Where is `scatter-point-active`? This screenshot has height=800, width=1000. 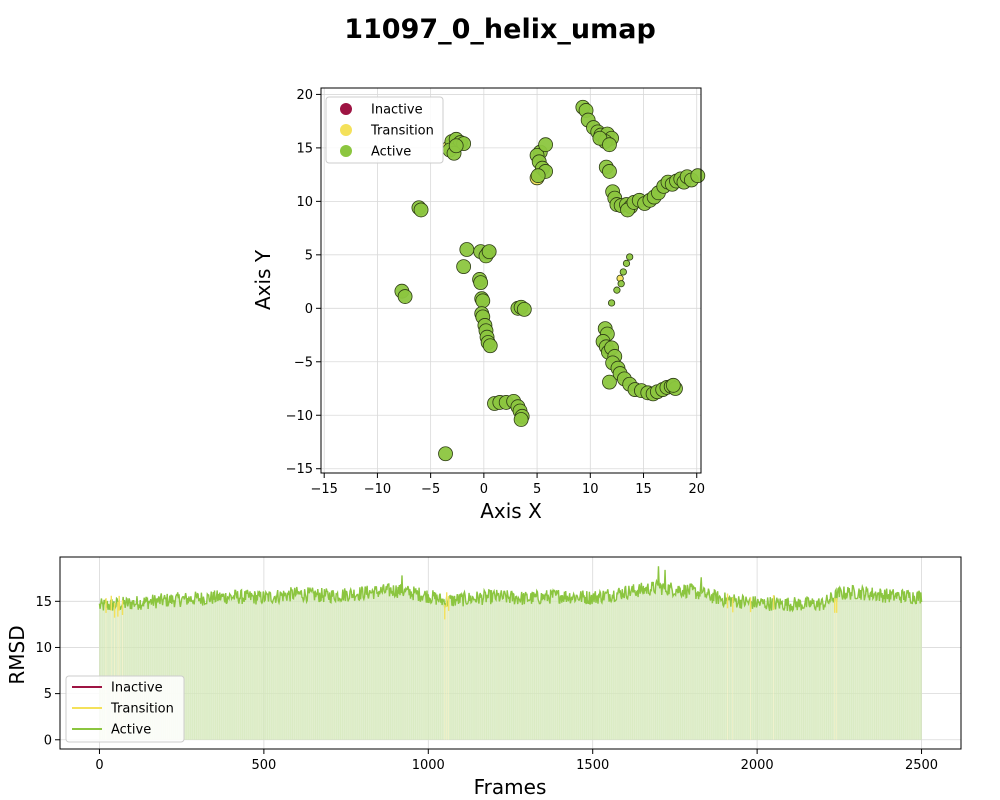
scatter-point-active is located at coordinates (630, 257).